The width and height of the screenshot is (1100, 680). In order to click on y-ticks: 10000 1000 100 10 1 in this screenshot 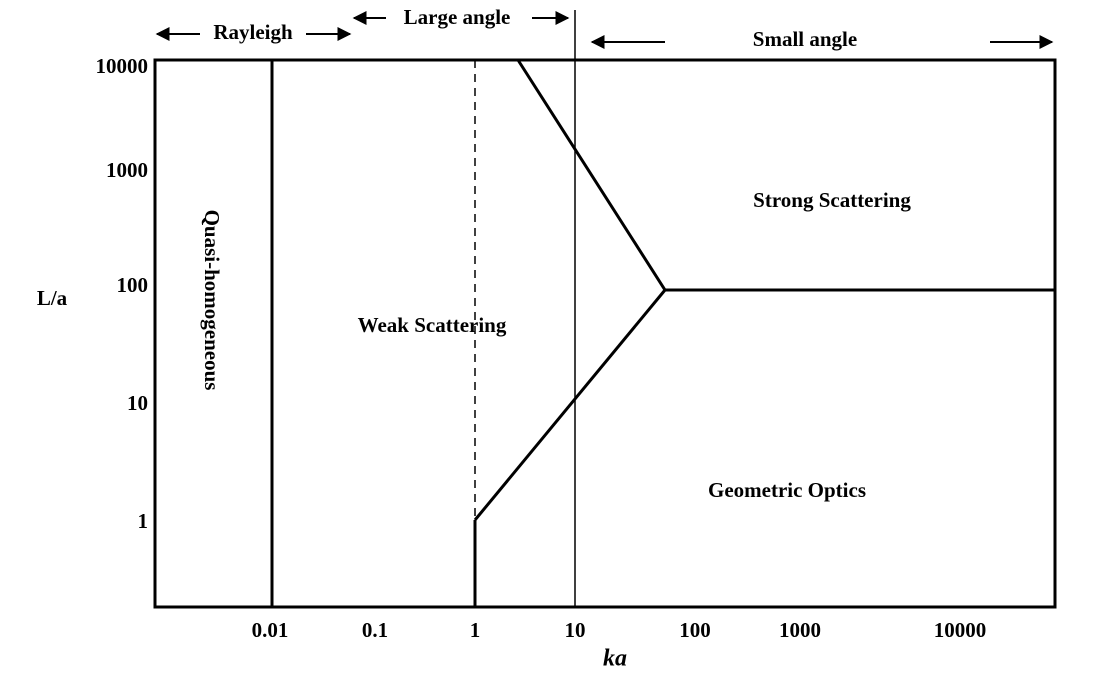, I will do `click(122, 293)`.